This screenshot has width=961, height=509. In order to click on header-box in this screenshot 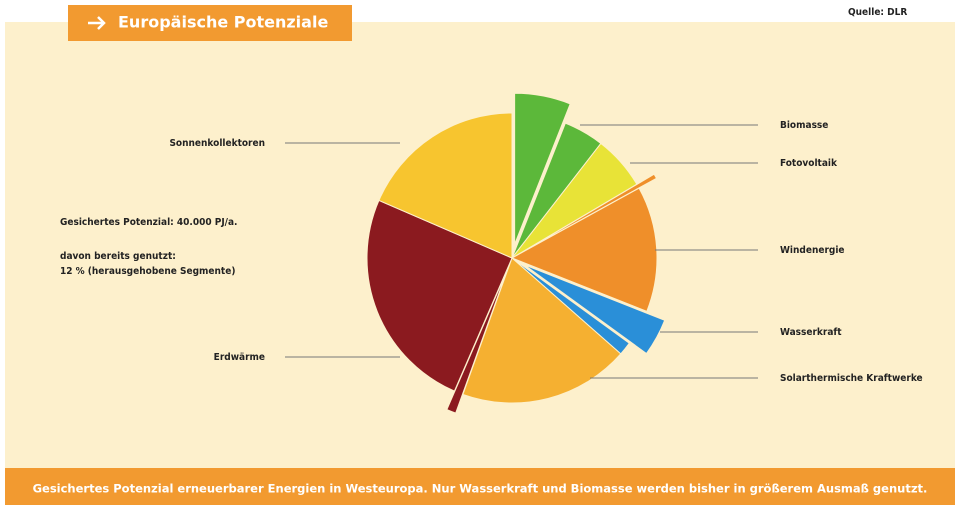, I will do `click(210, 23)`.